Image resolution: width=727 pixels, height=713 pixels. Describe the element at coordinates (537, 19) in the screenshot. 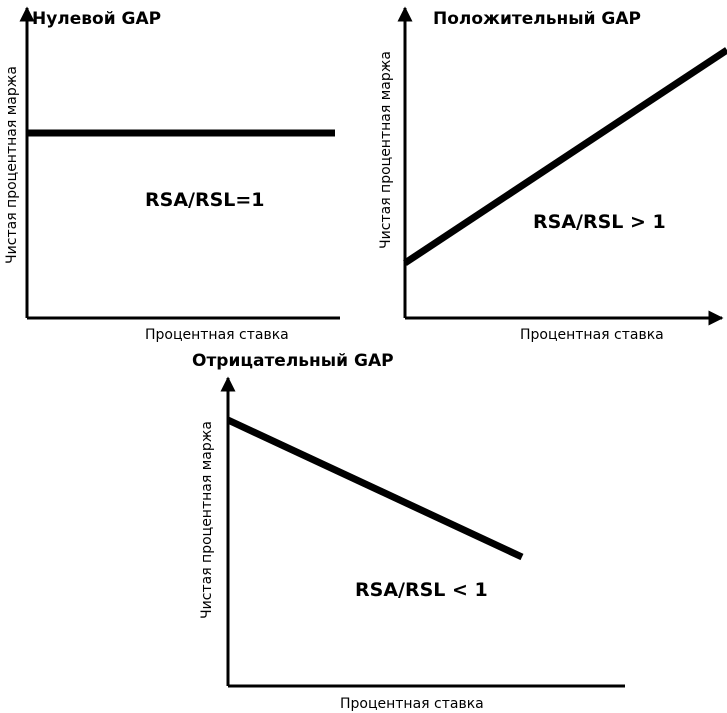

I see `panel-title: Положительный GAP` at that location.